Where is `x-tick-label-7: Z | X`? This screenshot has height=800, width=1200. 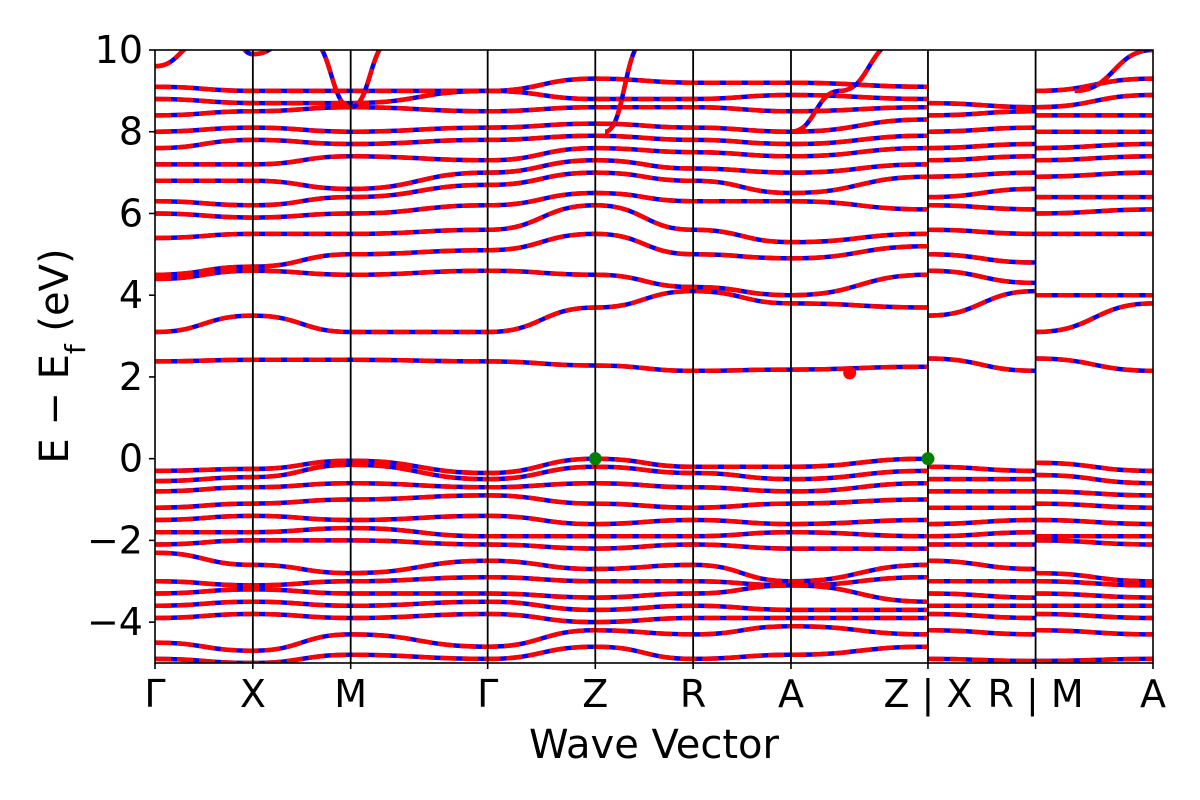
x-tick-label-7: Z | X is located at coordinates (927, 694).